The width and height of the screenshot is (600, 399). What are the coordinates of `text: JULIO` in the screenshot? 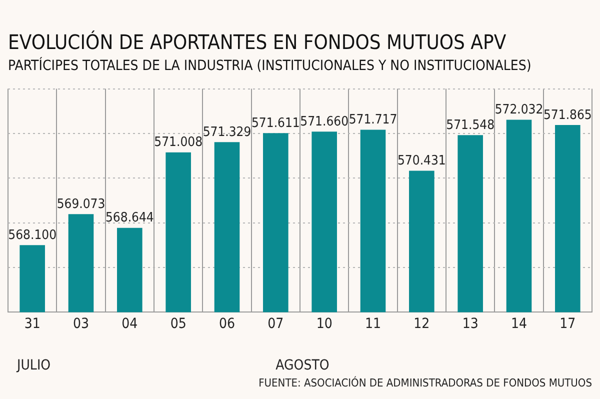 It's located at (33, 366).